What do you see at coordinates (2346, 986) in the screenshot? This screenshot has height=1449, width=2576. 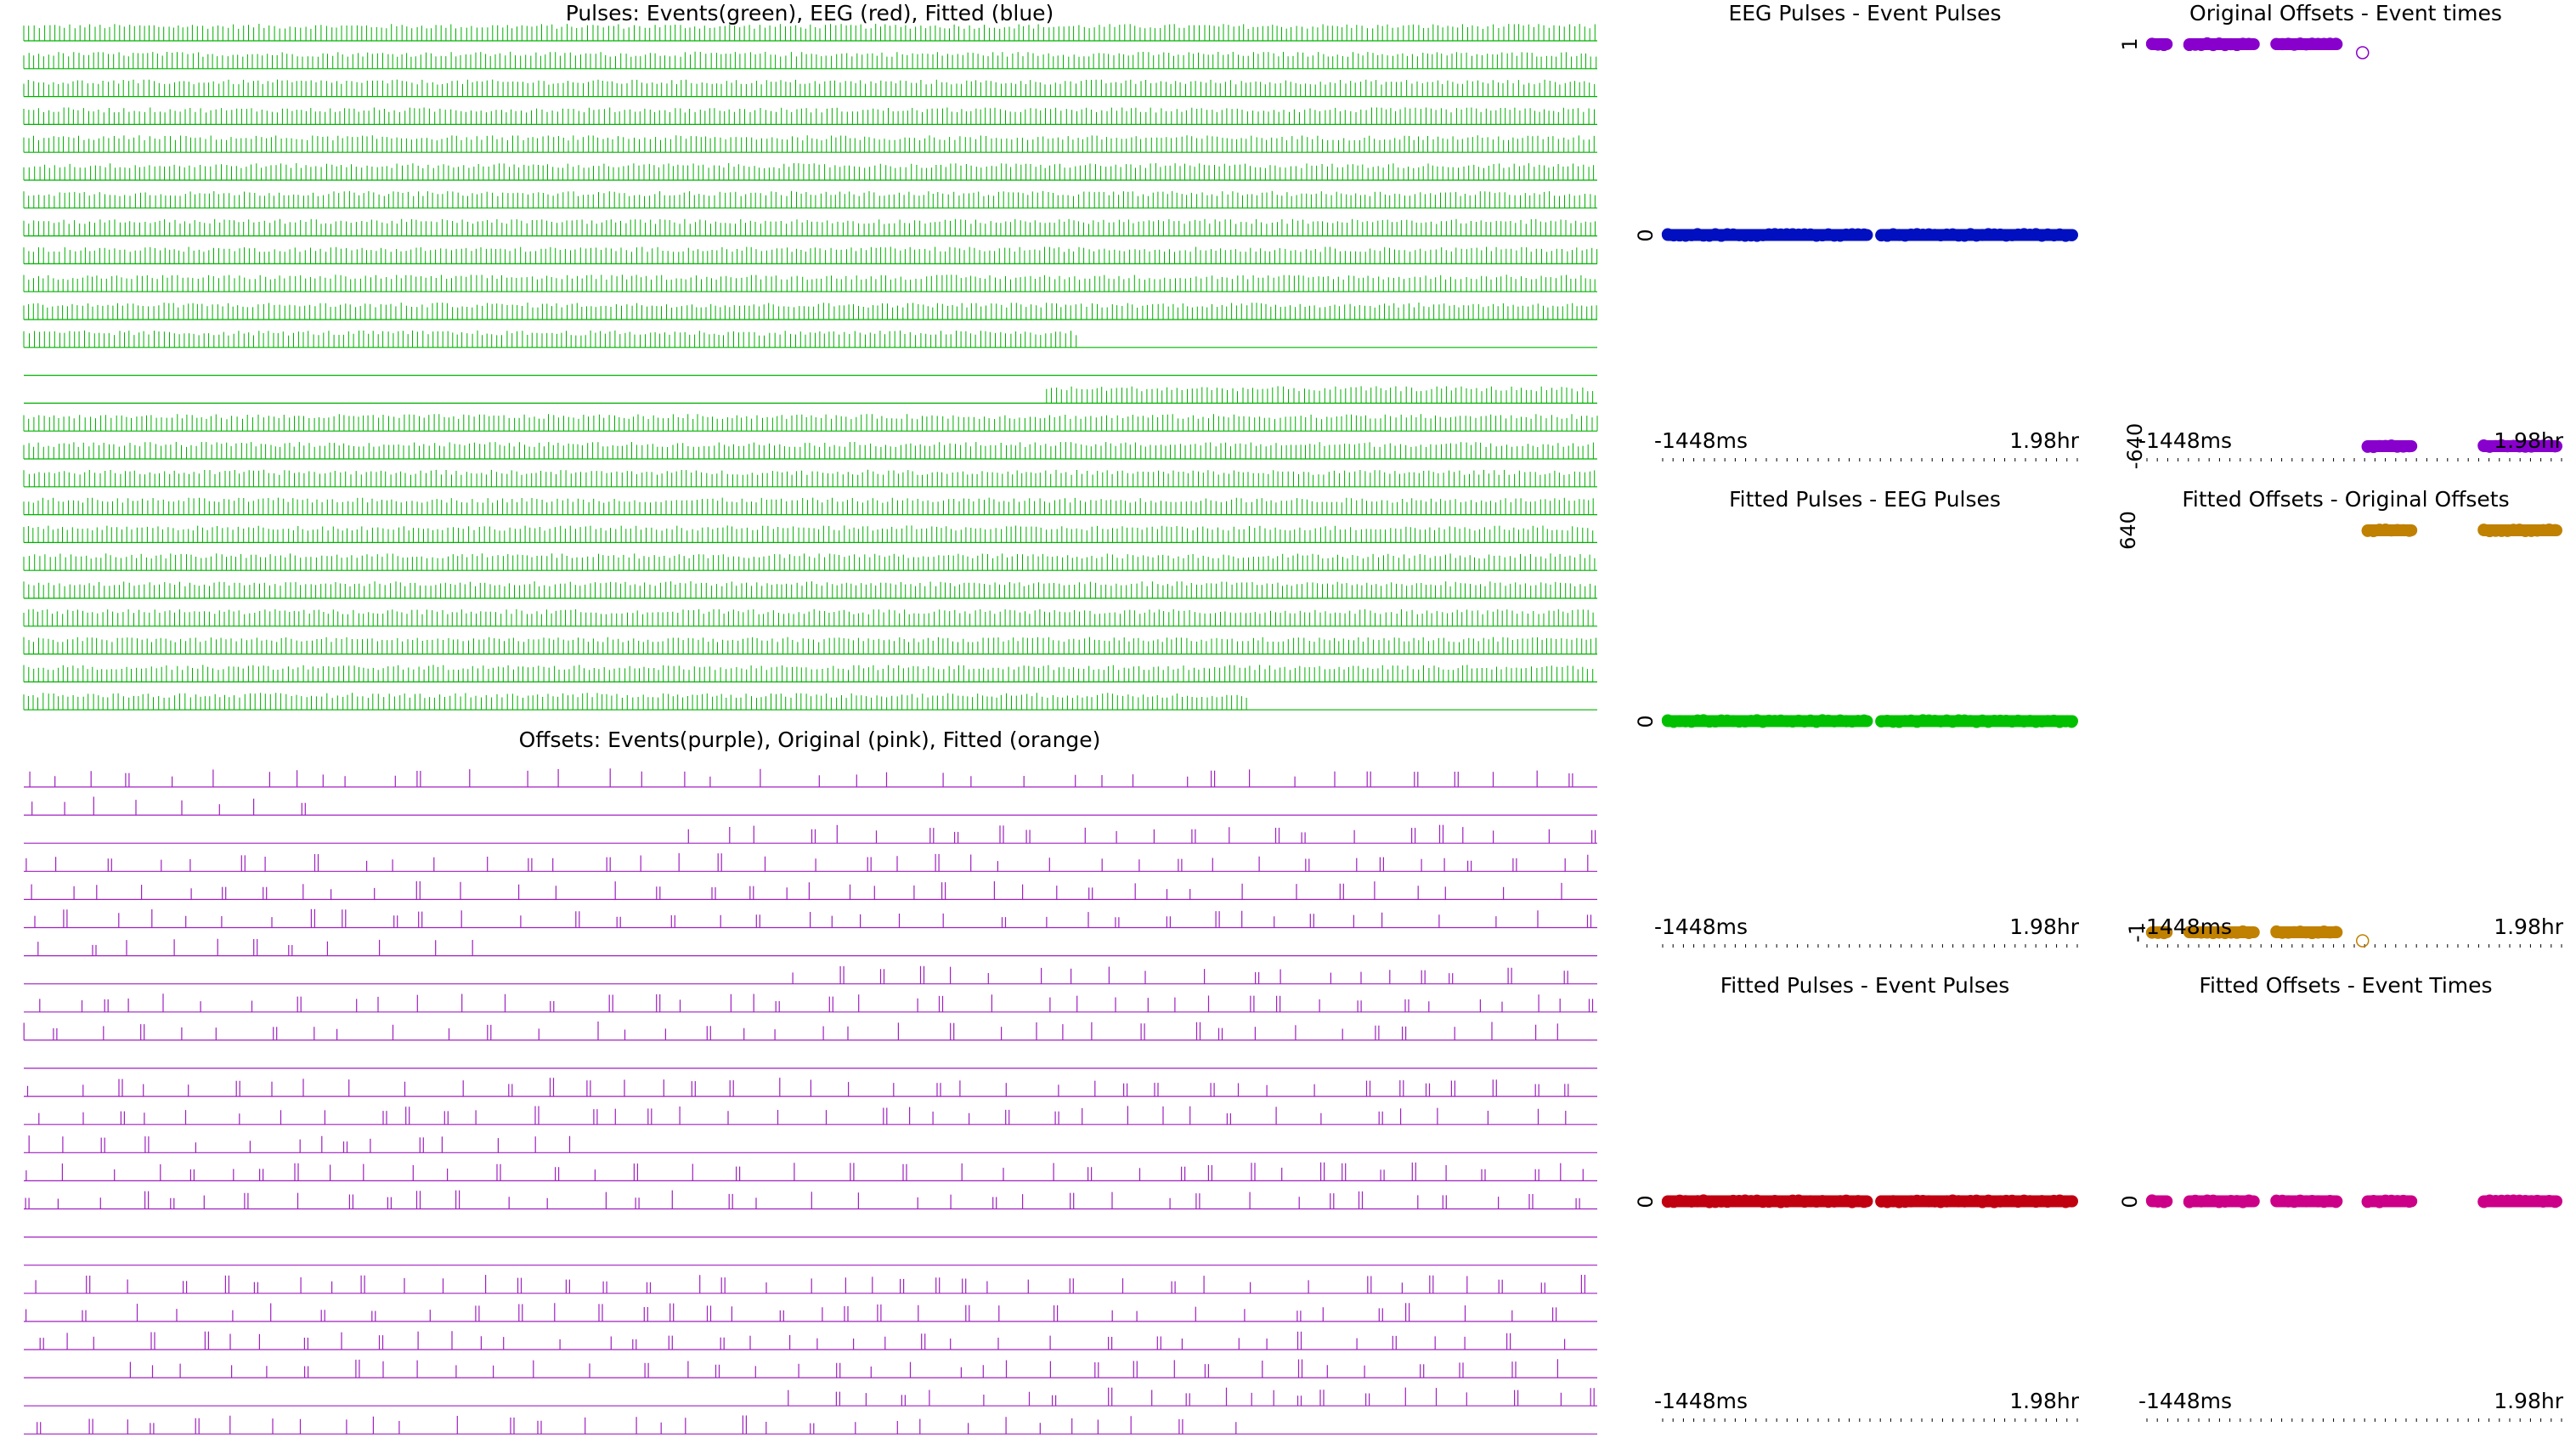 I see `panel-title: Fitted Offsets - Event Times` at bounding box center [2346, 986].